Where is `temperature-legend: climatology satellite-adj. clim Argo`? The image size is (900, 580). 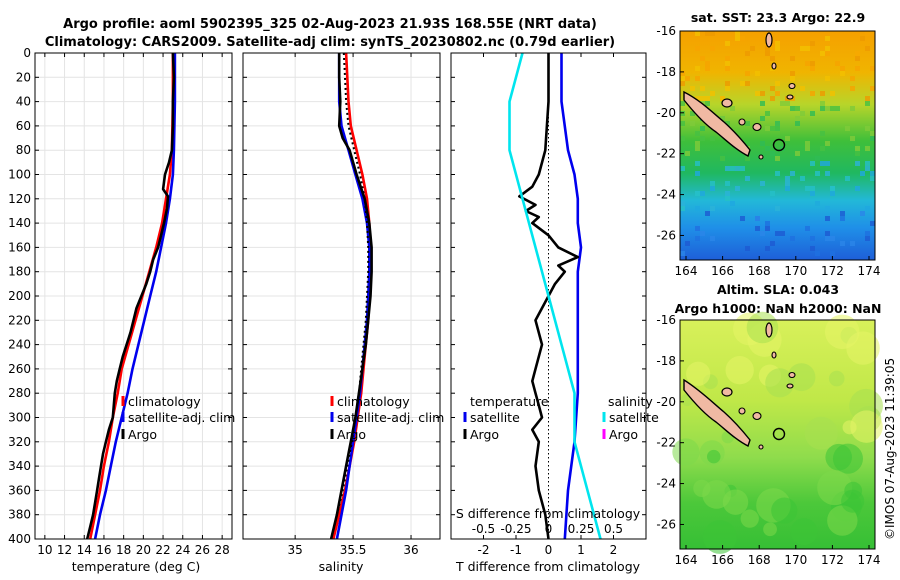 temperature-legend: climatology satellite-adj. clim Argo is located at coordinates (178, 418).